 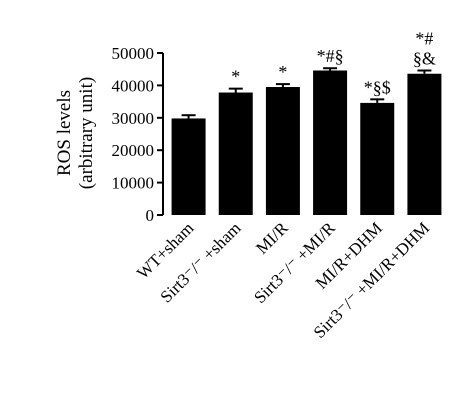 What do you see at coordinates (272, 238) in the screenshot?
I see `x-tick-label: MI/R` at bounding box center [272, 238].